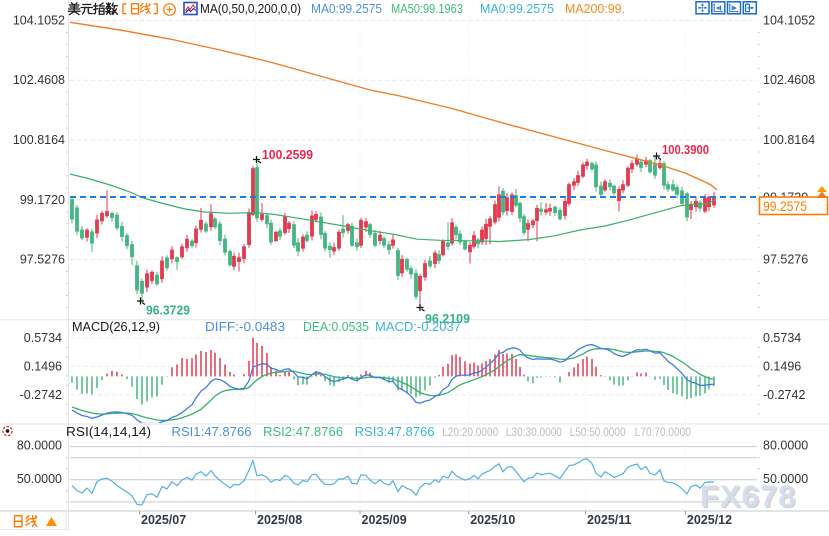 This screenshot has width=829, height=536. What do you see at coordinates (108, 432) in the screenshot?
I see `svg-text: RSI(14,14,14)` at bounding box center [108, 432].